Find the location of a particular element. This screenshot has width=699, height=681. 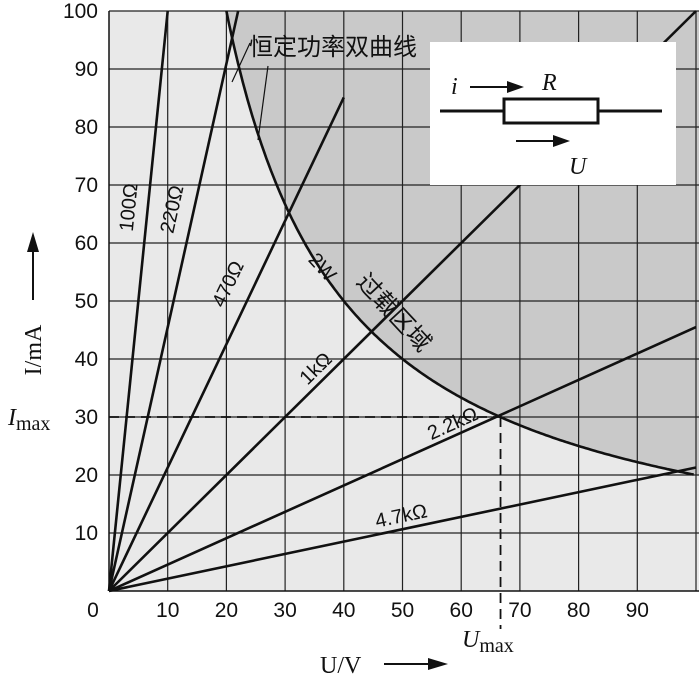

x-tick-label: 30 is located at coordinates (284, 610).